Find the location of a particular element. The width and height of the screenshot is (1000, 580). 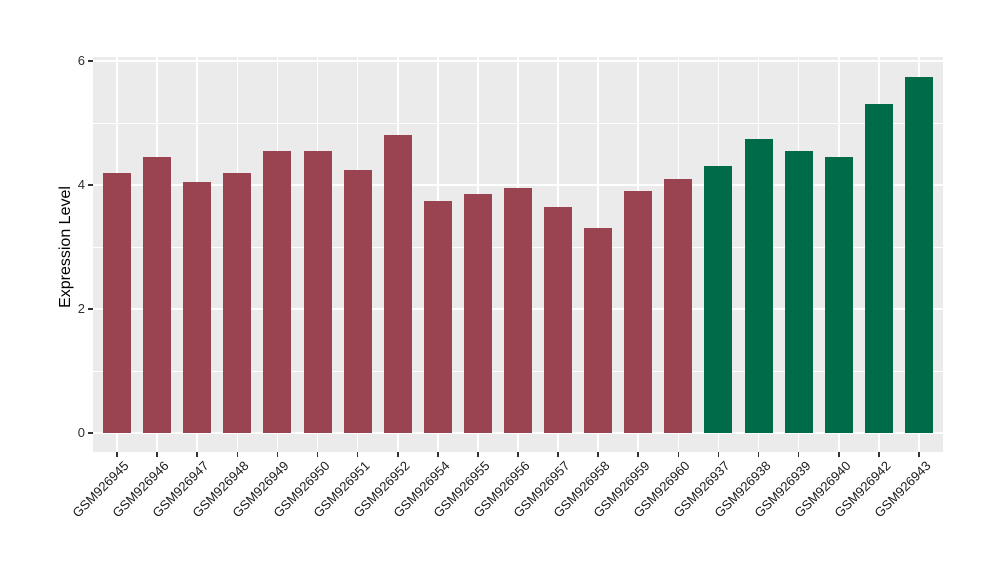

bar-GSM926945 is located at coordinates (117, 302).